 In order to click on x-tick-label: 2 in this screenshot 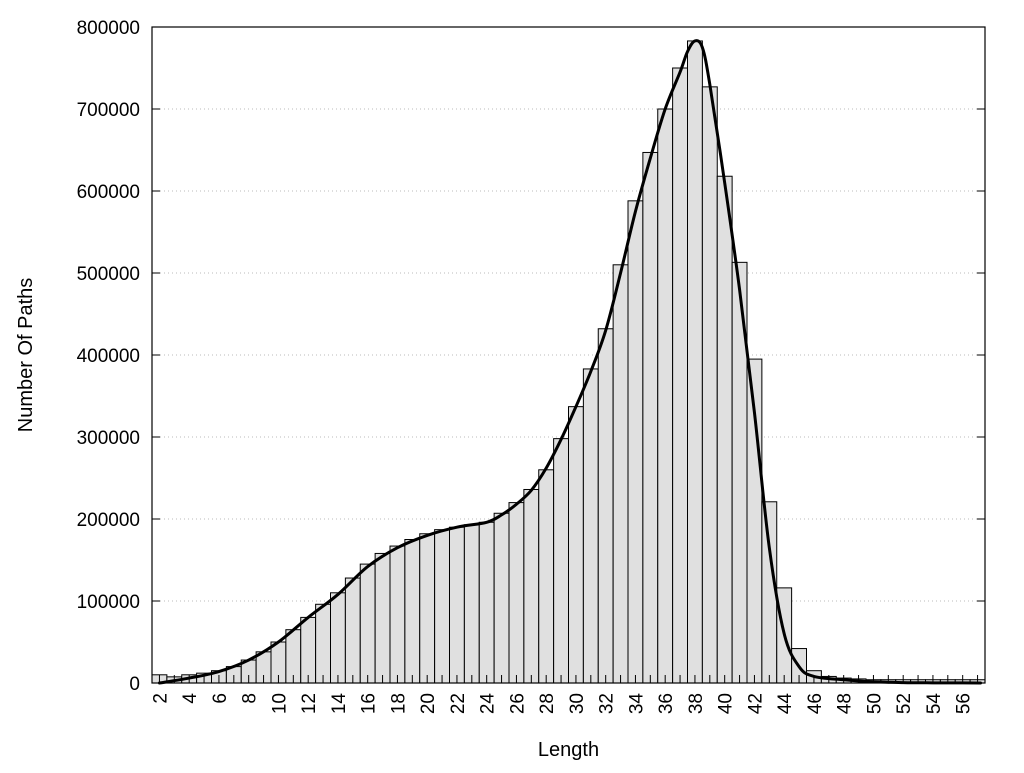, I will do `click(160, 698)`.